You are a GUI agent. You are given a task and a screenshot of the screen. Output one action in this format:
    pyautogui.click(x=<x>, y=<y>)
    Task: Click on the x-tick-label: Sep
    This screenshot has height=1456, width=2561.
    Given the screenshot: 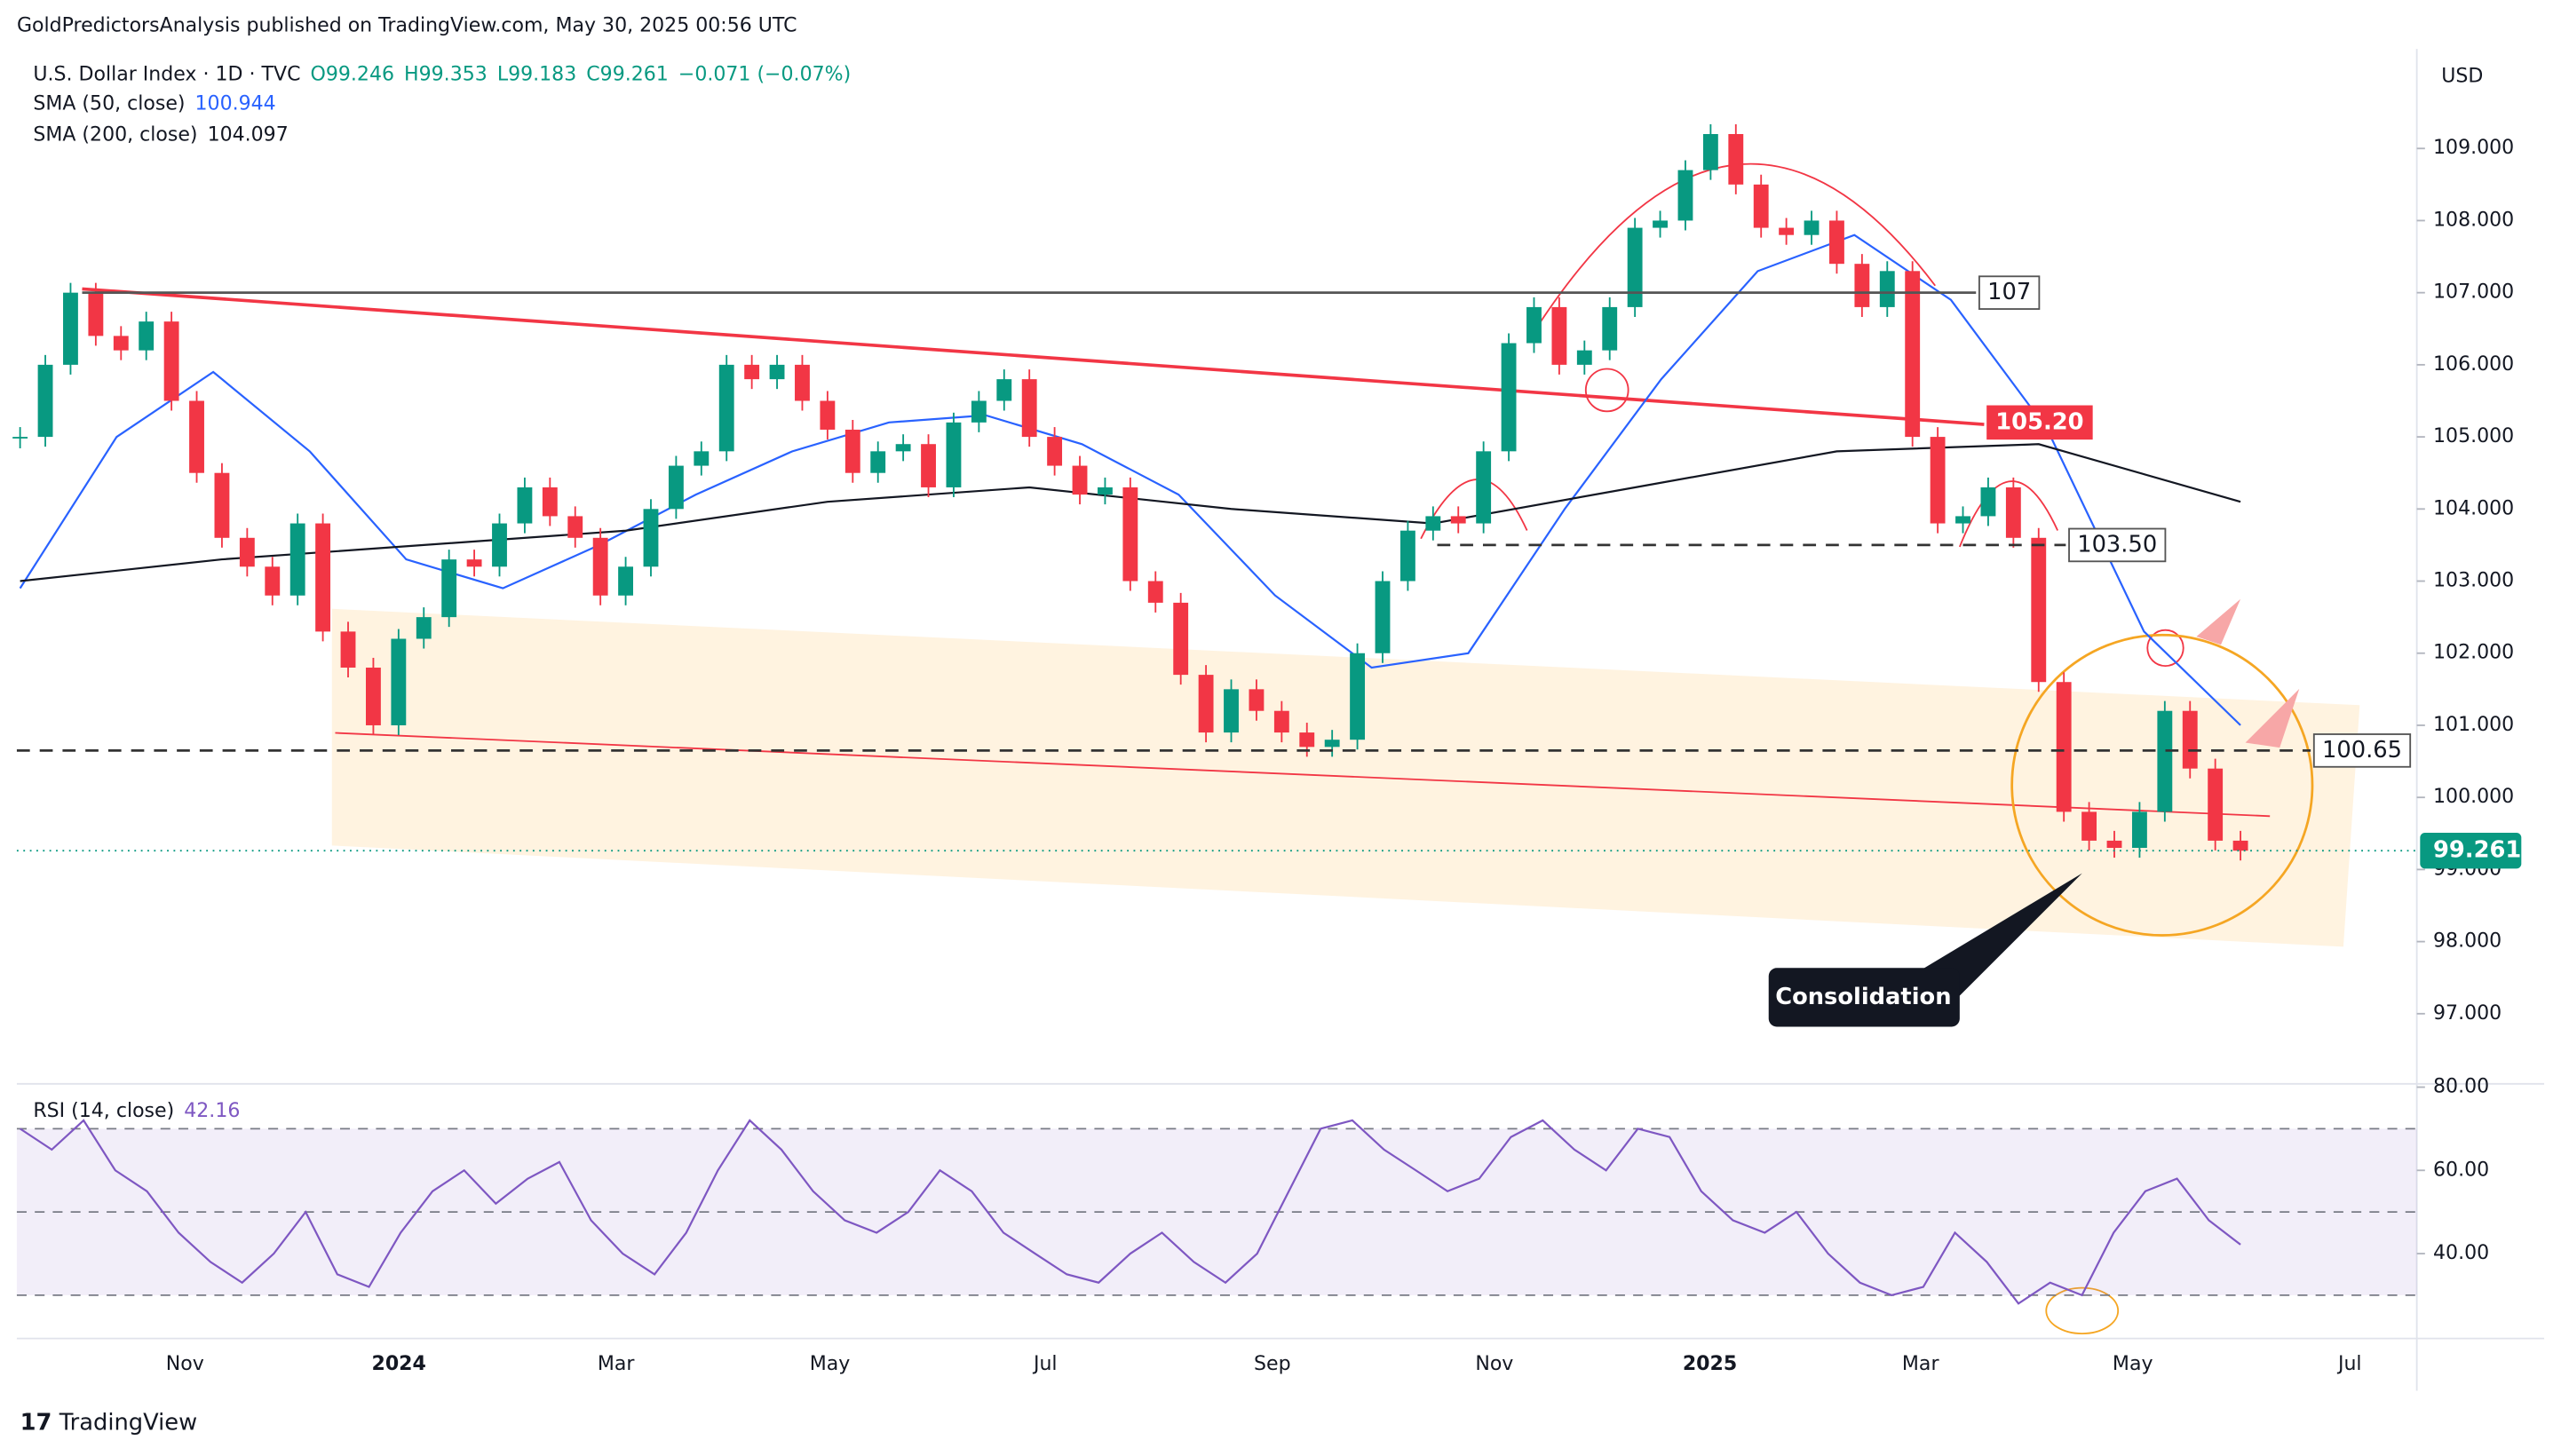 What is the action you would take?
    pyautogui.click(x=1273, y=1364)
    